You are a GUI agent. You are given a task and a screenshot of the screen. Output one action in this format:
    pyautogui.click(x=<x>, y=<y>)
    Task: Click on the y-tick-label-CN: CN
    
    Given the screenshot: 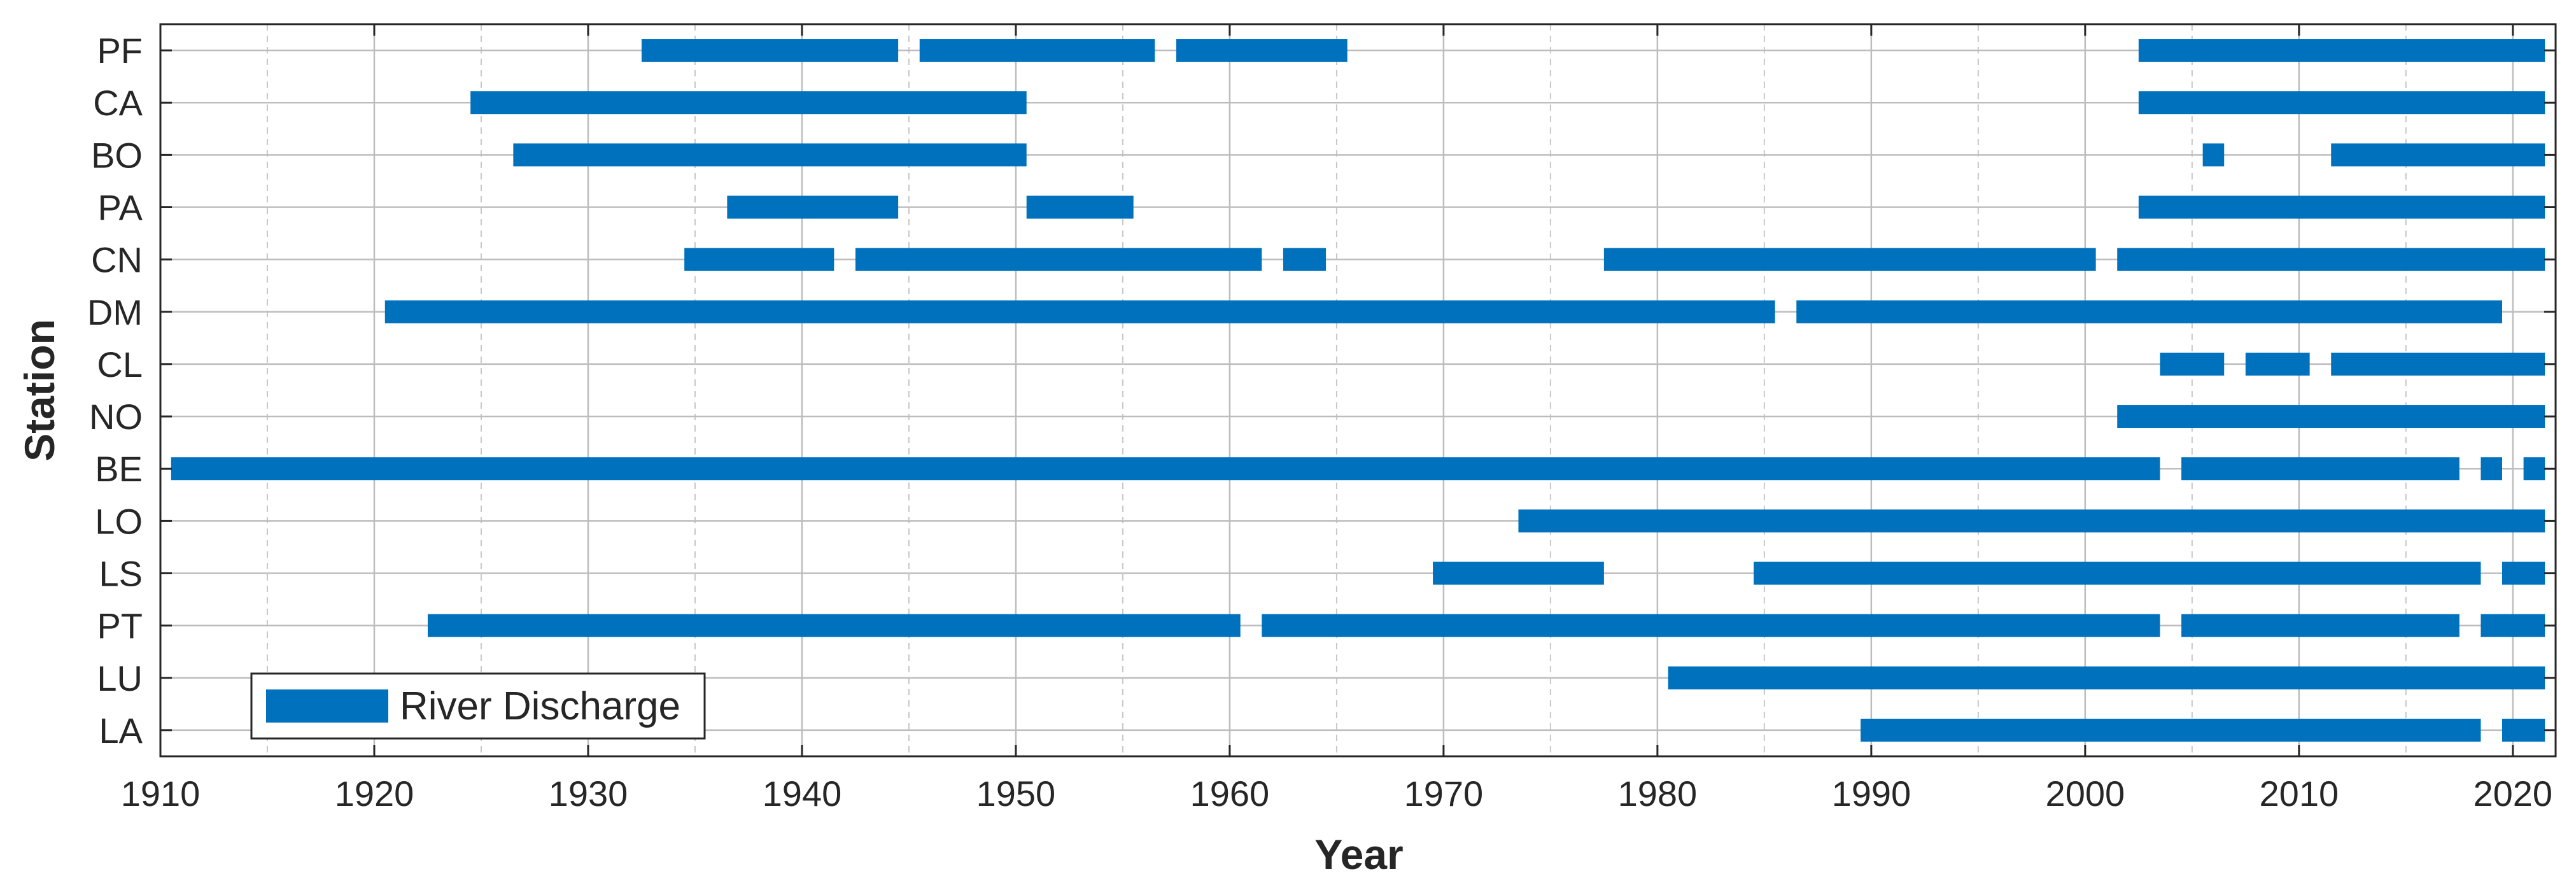 What is the action you would take?
    pyautogui.click(x=117, y=260)
    